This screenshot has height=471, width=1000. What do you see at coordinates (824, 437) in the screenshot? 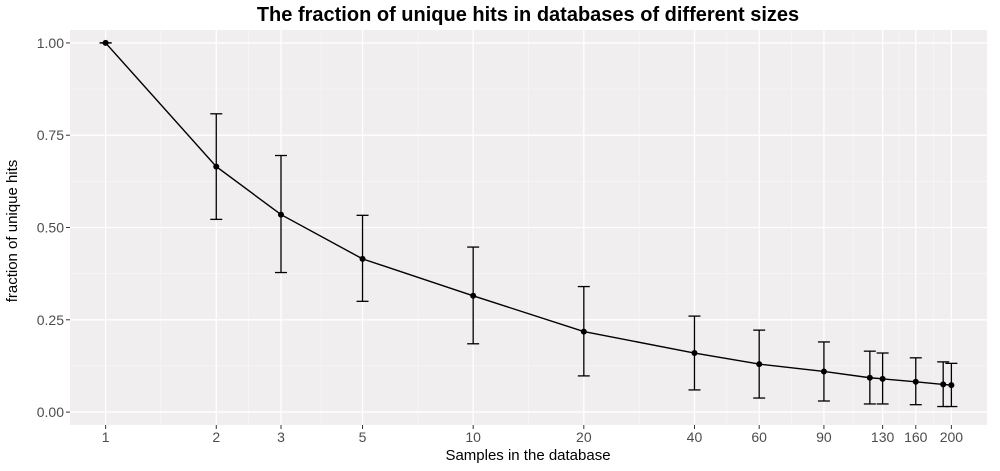
I see `x-tick-label: 90` at bounding box center [824, 437].